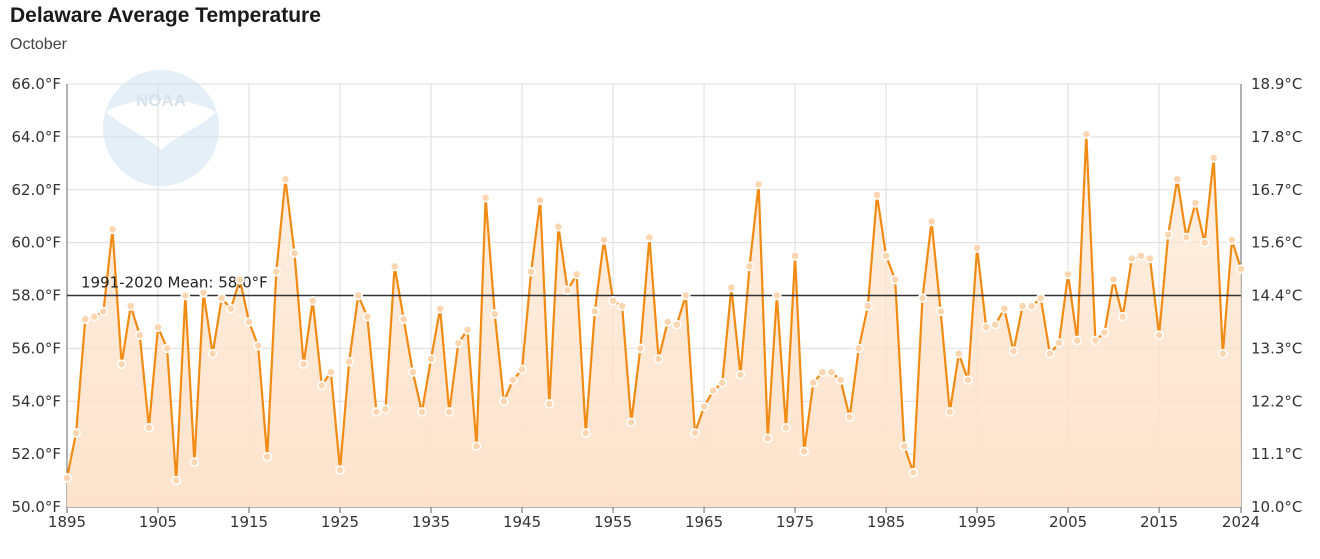  Describe the element at coordinates (38, 44) in the screenshot. I see `chart-subtitle: October` at that location.